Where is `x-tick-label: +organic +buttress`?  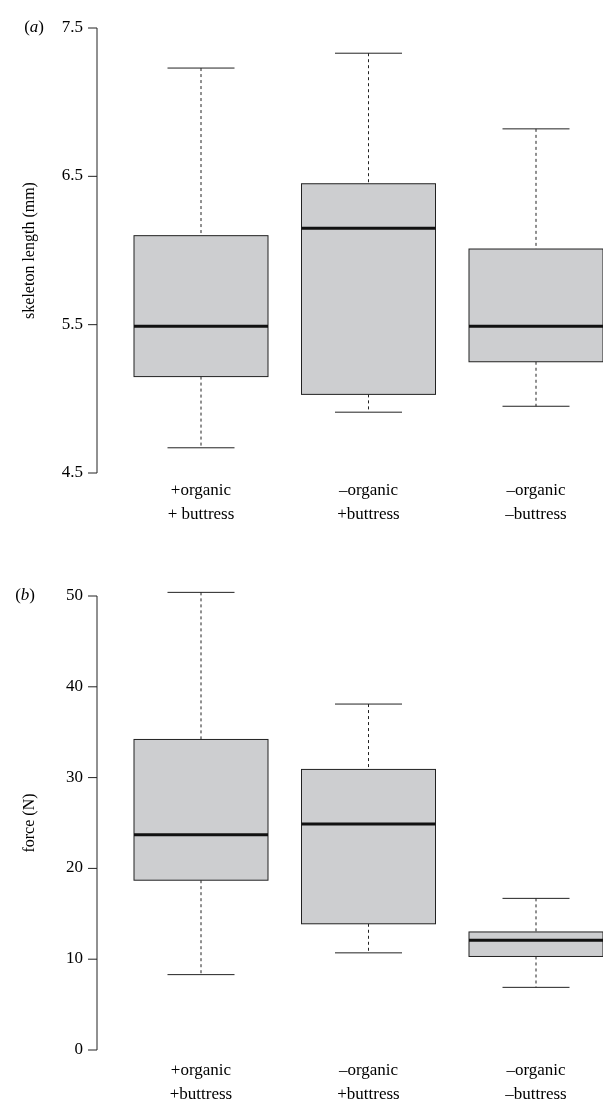
x-tick-label: +organic +buttress is located at coordinates (201, 1081).